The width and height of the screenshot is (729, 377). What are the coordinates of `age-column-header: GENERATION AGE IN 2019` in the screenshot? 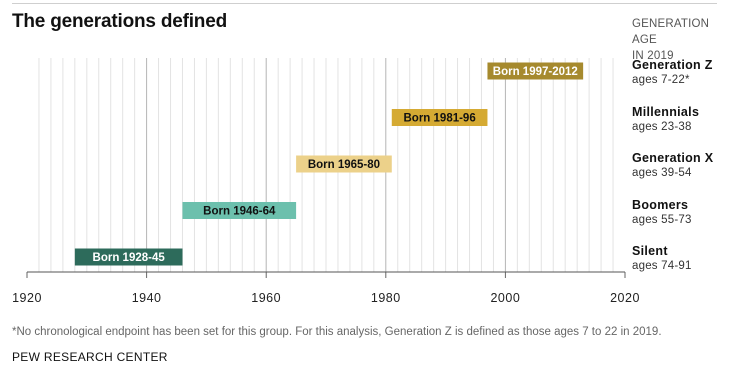 It's located at (680, 40).